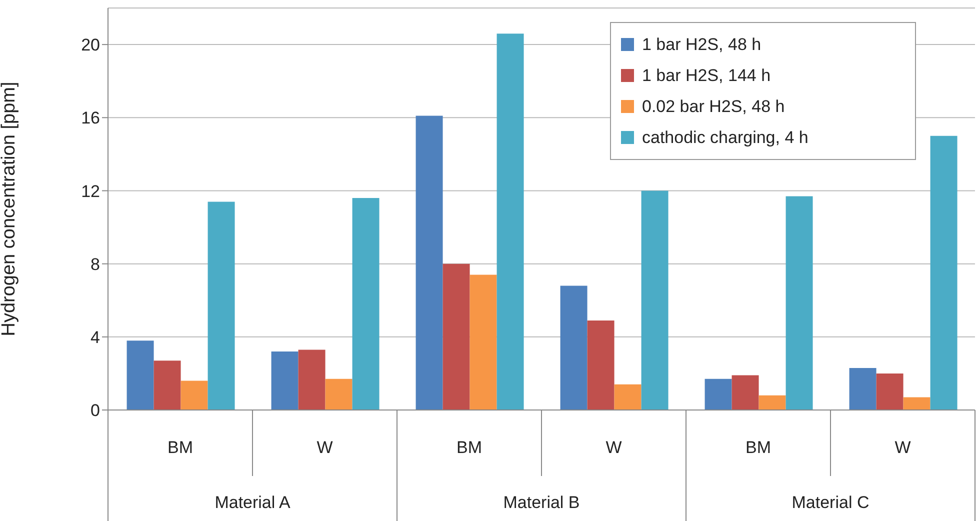 The height and width of the screenshot is (521, 978). I want to click on legend-label: 0.02 bar H2S, 48 h, so click(713, 106).